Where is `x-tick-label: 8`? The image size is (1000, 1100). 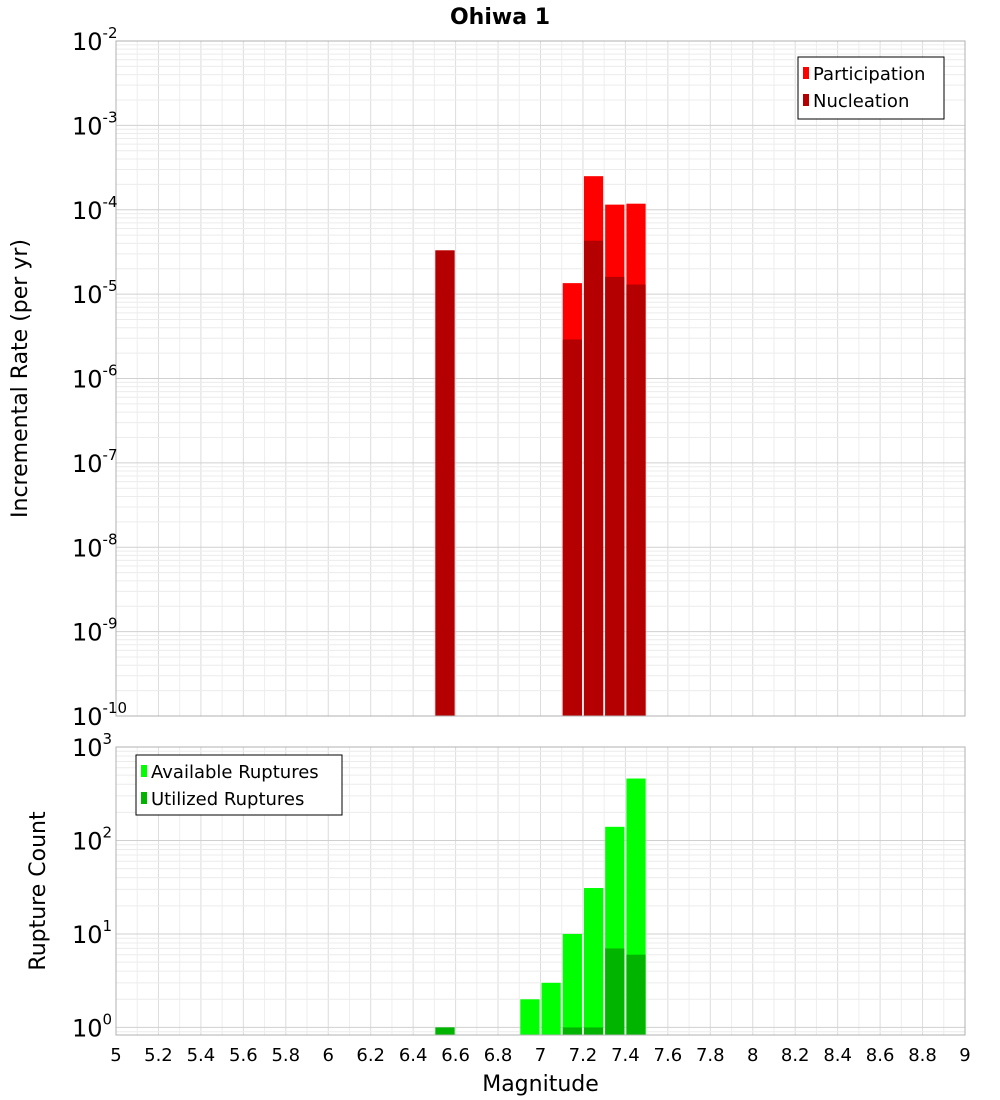
x-tick-label: 8 is located at coordinates (752, 1055).